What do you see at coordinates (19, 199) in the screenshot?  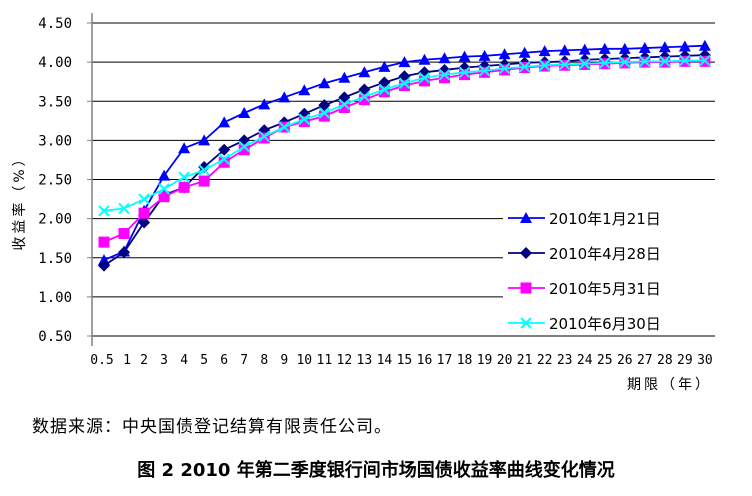 I see `y-axis-label: 收益率（%）` at bounding box center [19, 199].